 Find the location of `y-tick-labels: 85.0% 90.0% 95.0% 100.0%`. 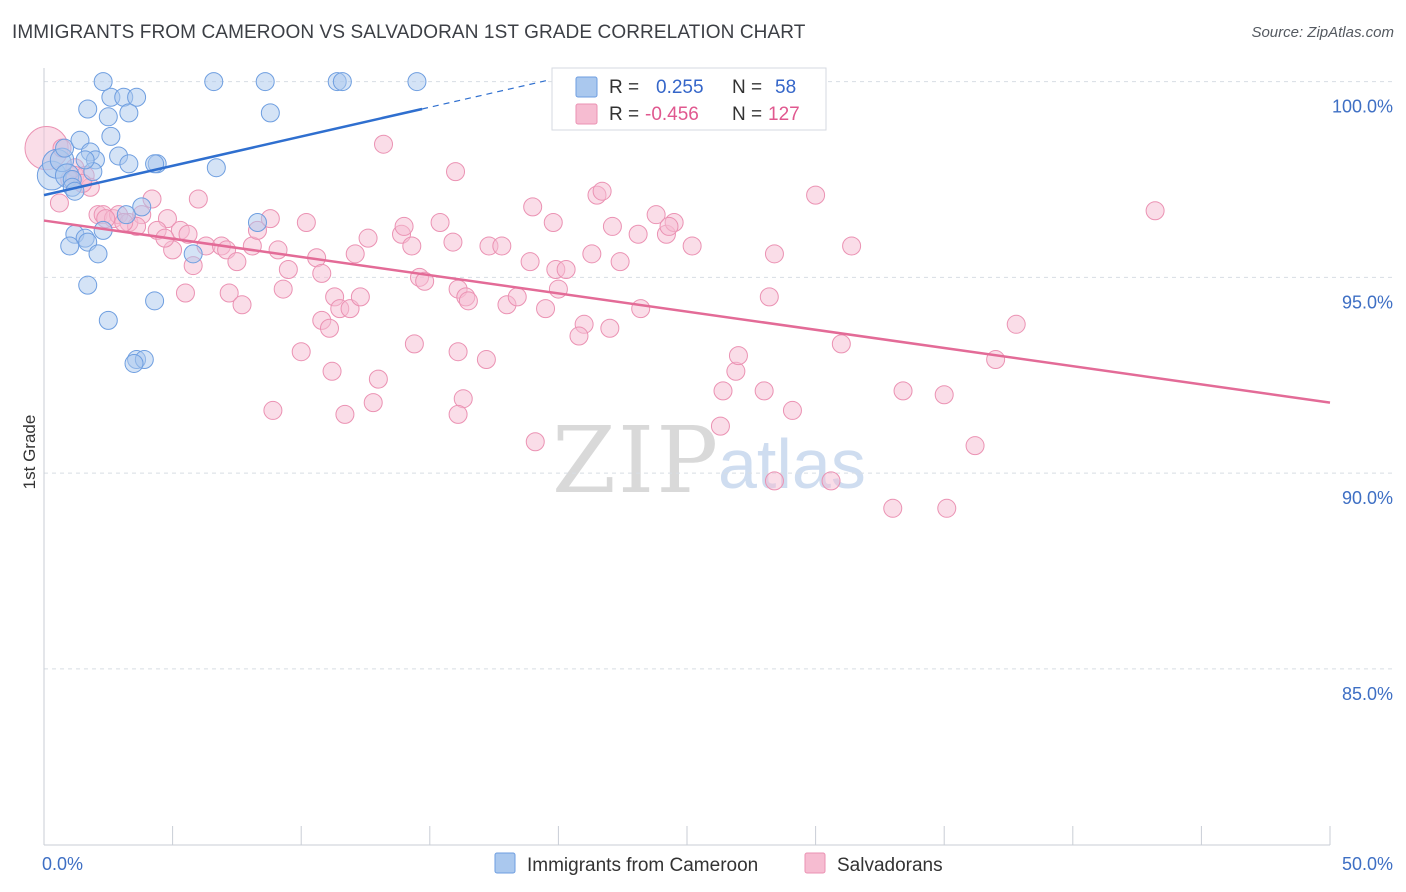

y-tick-labels: 85.0% 90.0% 95.0% 100.0% is located at coordinates (1362, 400).